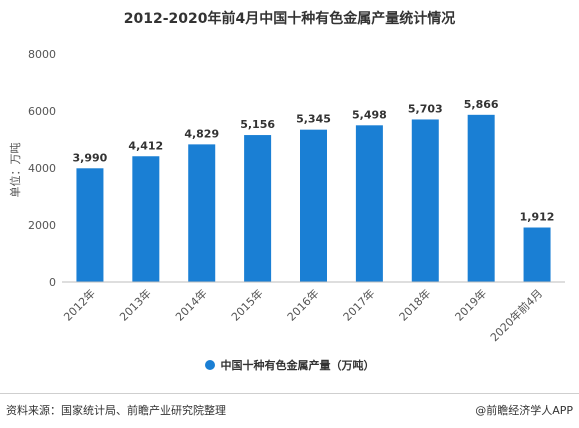  Describe the element at coordinates (369, 114) in the screenshot. I see `data-label: 5,498` at that location.